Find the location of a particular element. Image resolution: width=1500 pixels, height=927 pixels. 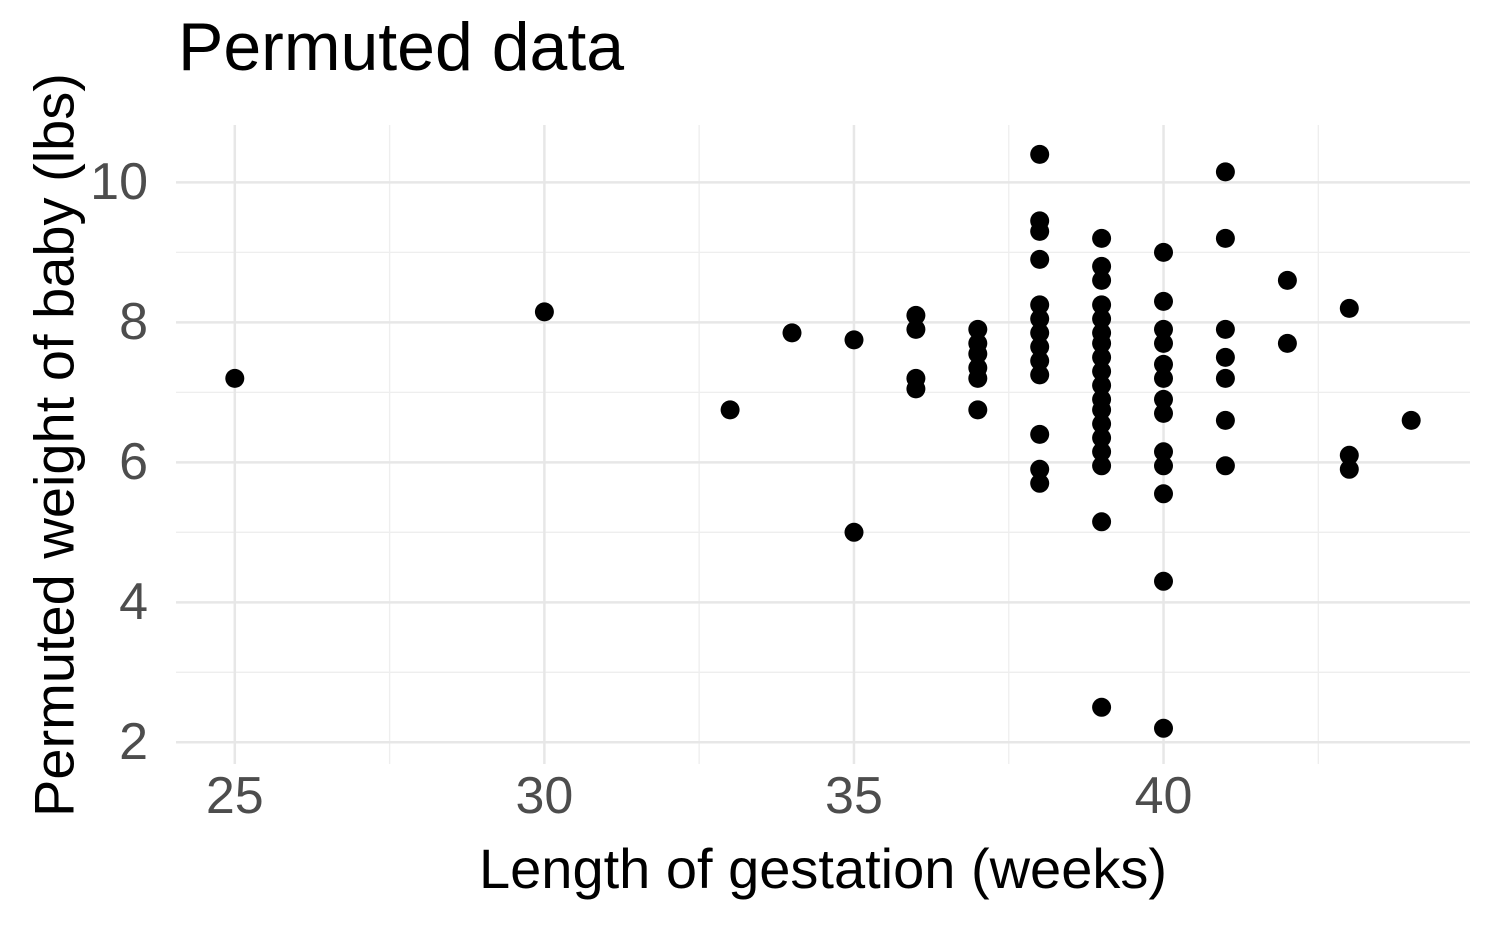

x-tick-label: 40 is located at coordinates (1163, 796).